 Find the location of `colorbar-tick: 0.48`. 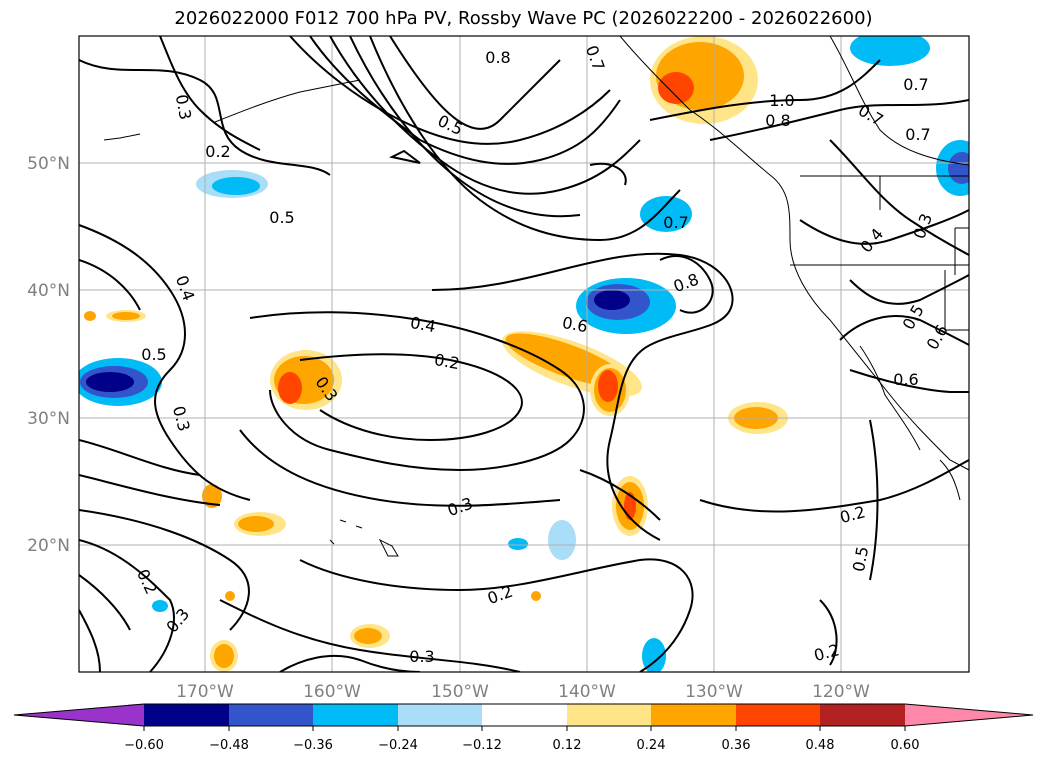

colorbar-tick: 0.48 is located at coordinates (820, 745).